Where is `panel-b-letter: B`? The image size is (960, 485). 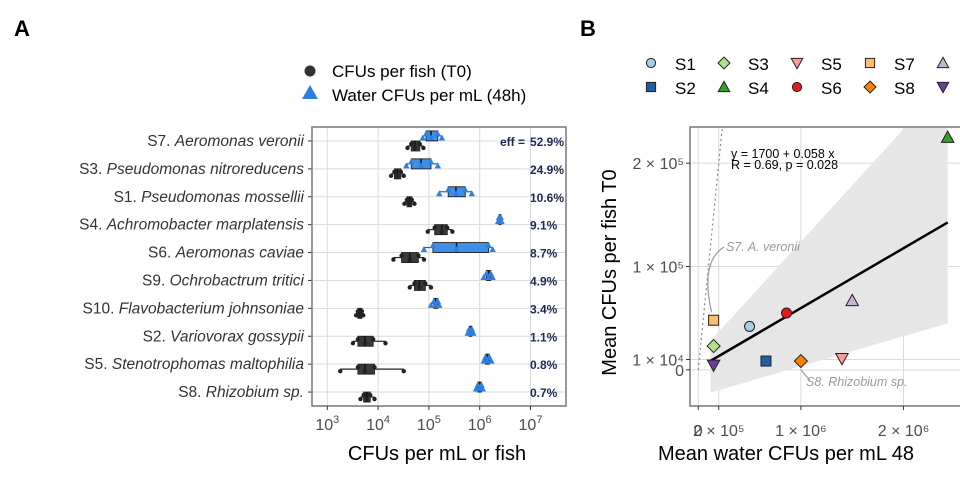 panel-b-letter: B is located at coordinates (588, 28).